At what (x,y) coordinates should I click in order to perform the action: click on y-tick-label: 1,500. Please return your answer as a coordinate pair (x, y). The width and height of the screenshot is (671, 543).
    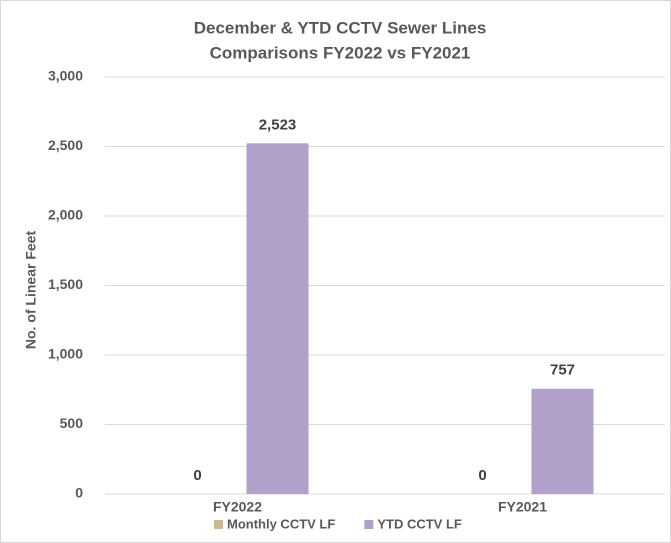
    Looking at the image, I should click on (65, 284).